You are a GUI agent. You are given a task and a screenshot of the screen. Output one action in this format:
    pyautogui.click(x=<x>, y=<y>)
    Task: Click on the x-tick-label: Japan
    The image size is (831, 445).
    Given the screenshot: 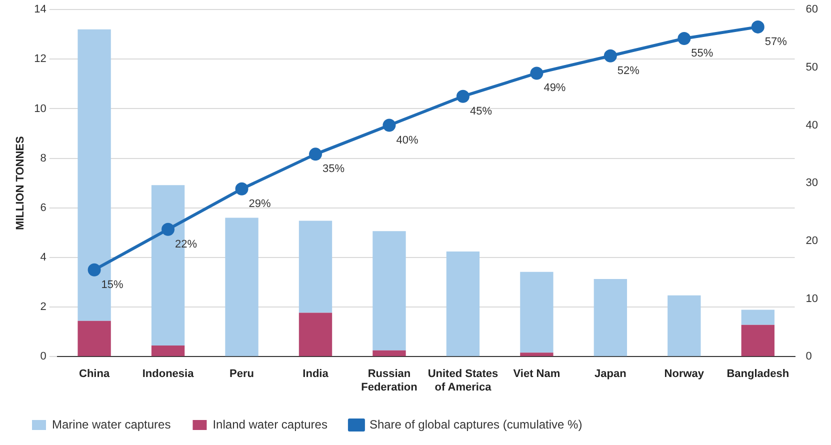 What is the action you would take?
    pyautogui.click(x=610, y=374)
    